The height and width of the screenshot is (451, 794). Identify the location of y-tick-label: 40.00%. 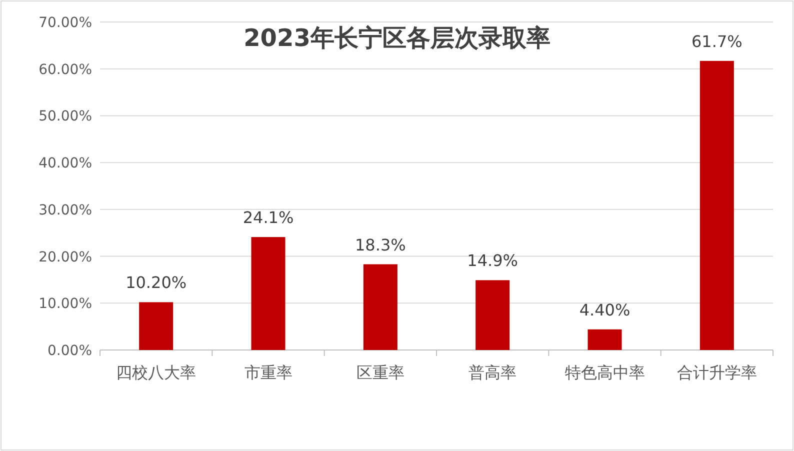
(65, 164).